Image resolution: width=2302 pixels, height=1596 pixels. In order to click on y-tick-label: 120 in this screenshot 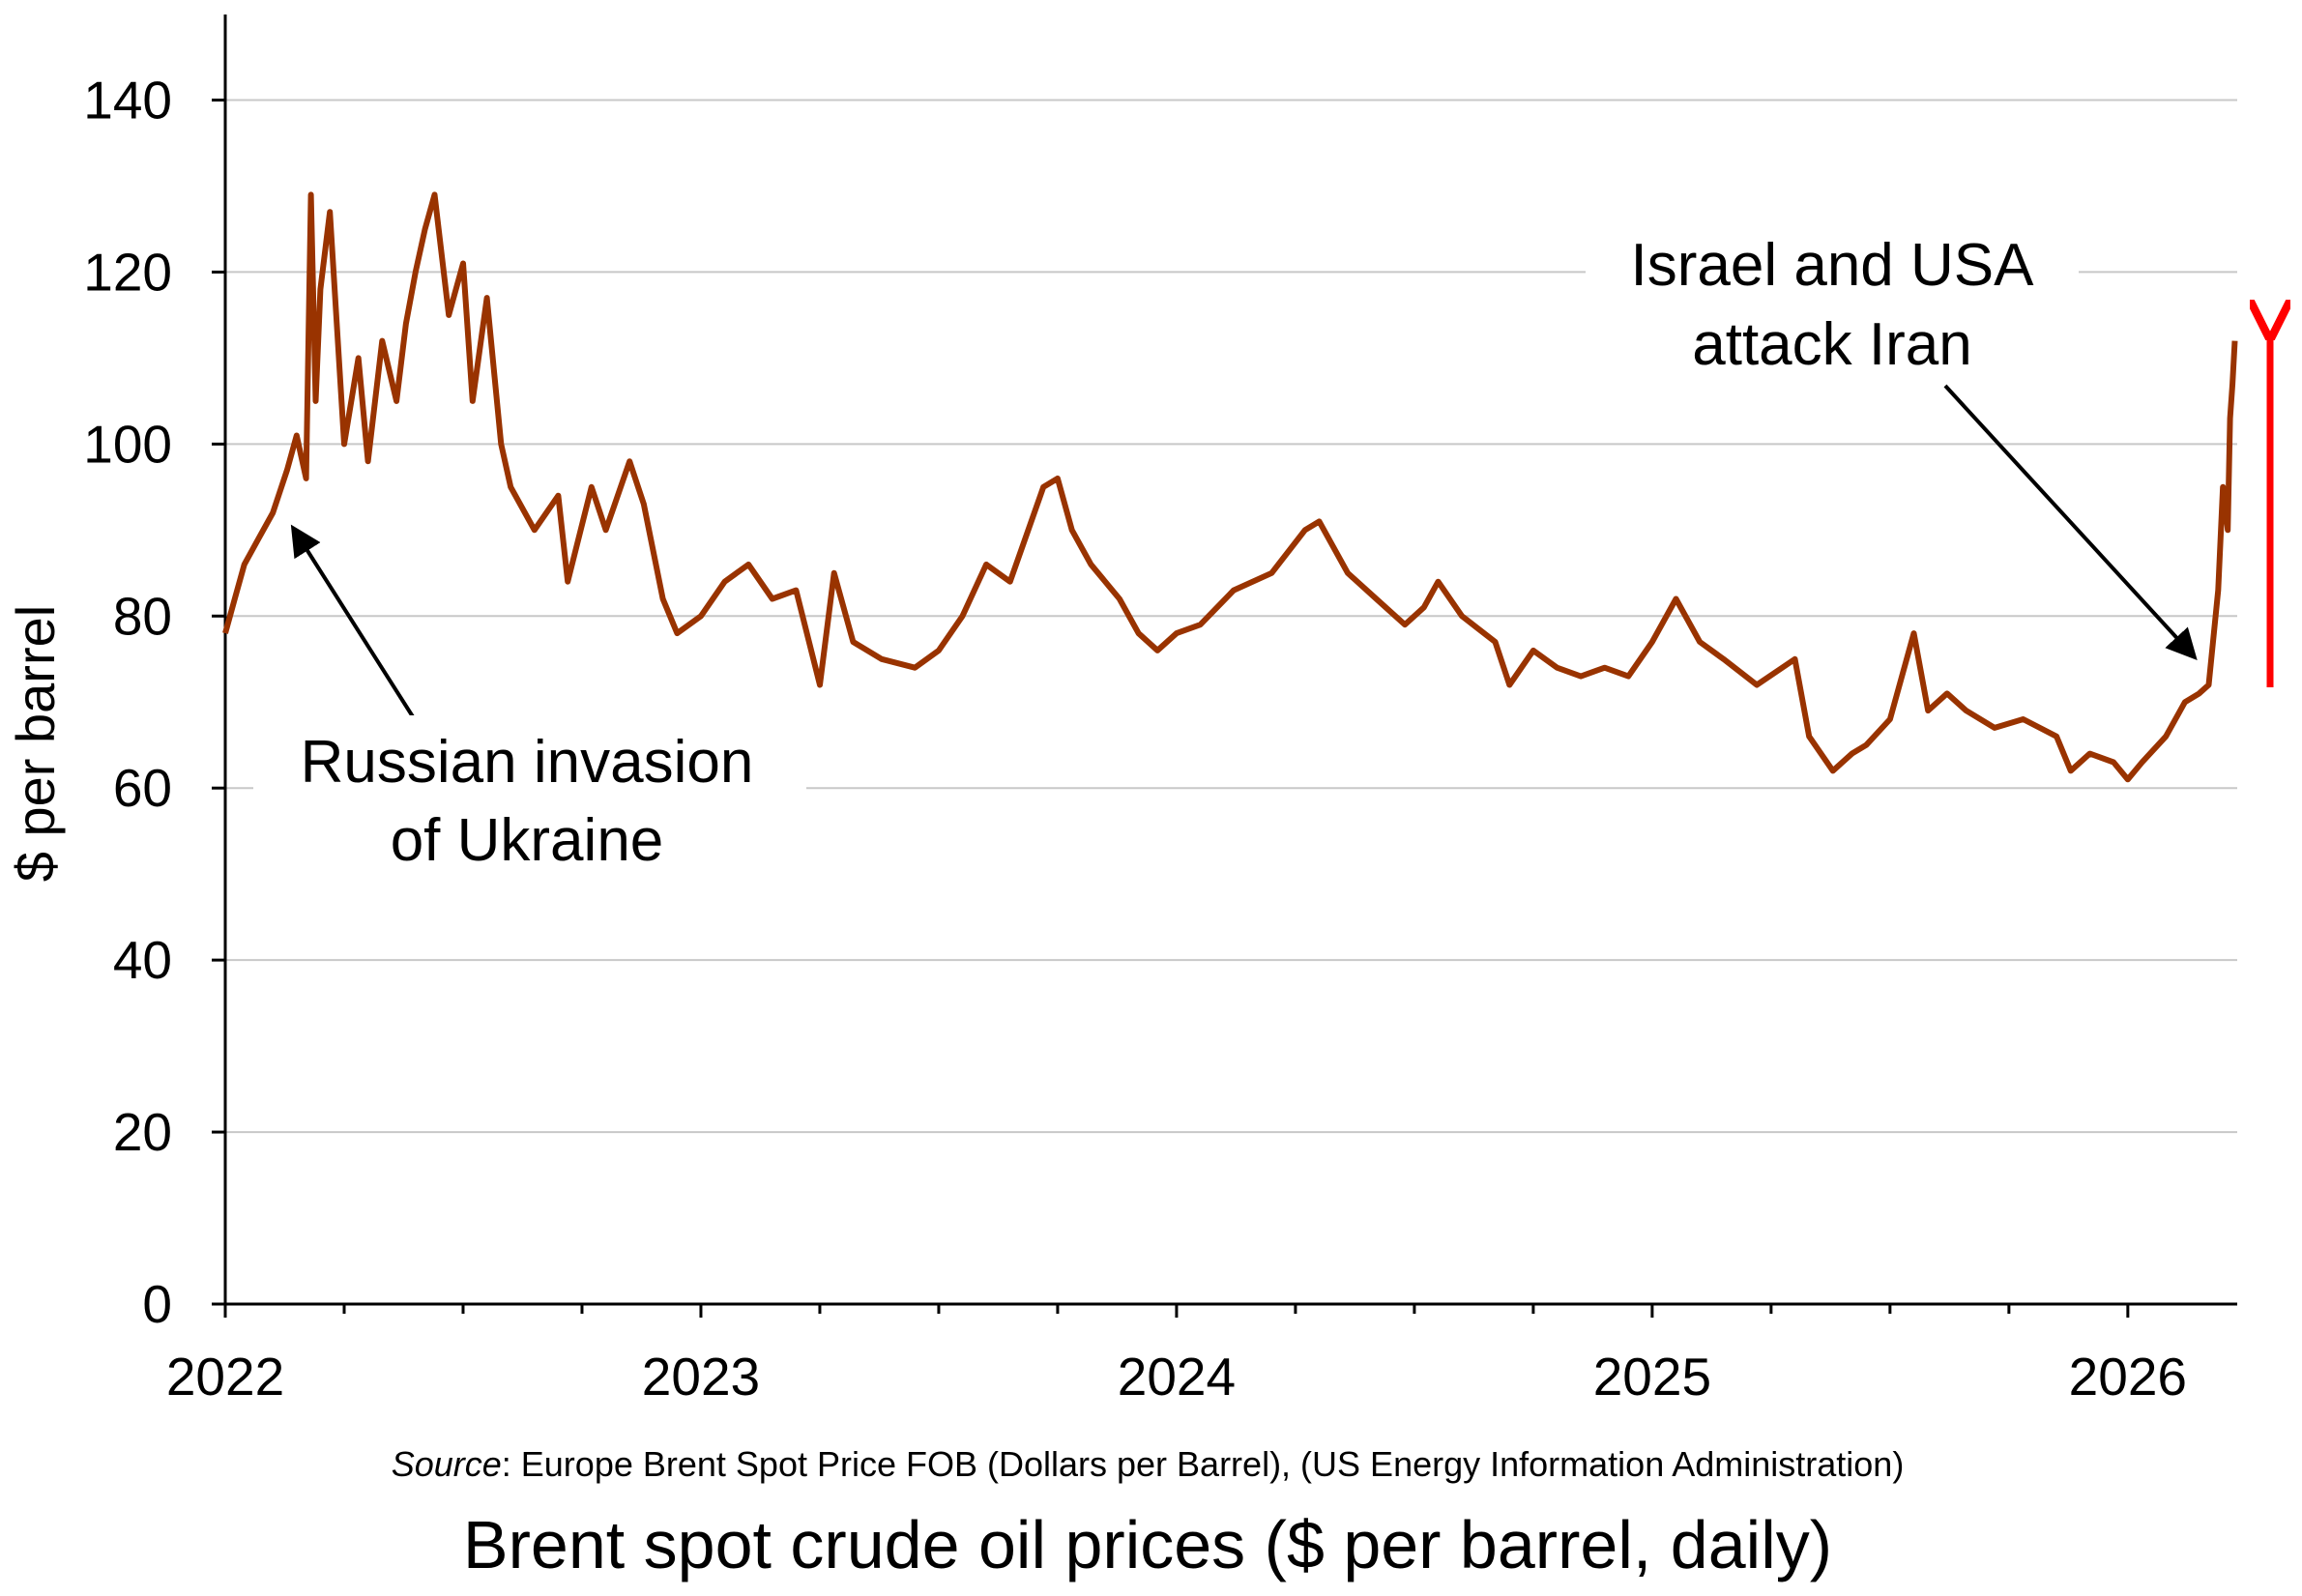, I will do `click(127, 272)`.